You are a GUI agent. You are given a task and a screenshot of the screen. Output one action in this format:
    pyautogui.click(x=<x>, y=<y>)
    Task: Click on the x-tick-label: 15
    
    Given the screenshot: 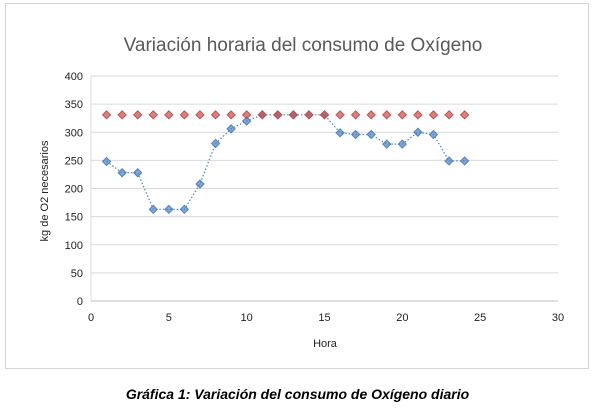 What is the action you would take?
    pyautogui.click(x=324, y=318)
    